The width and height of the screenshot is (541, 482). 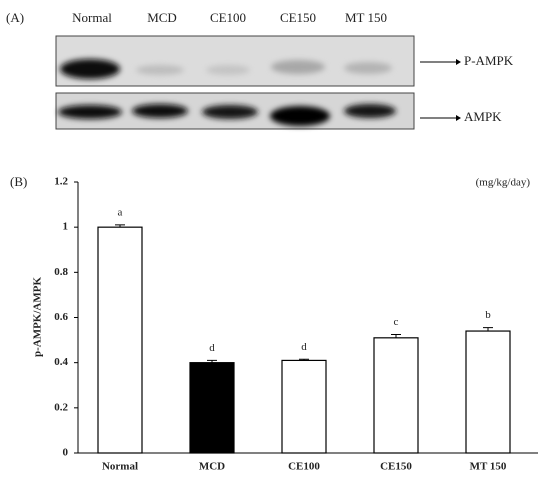 What do you see at coordinates (488, 467) in the screenshot?
I see `x-tick-label: MT 150` at bounding box center [488, 467].